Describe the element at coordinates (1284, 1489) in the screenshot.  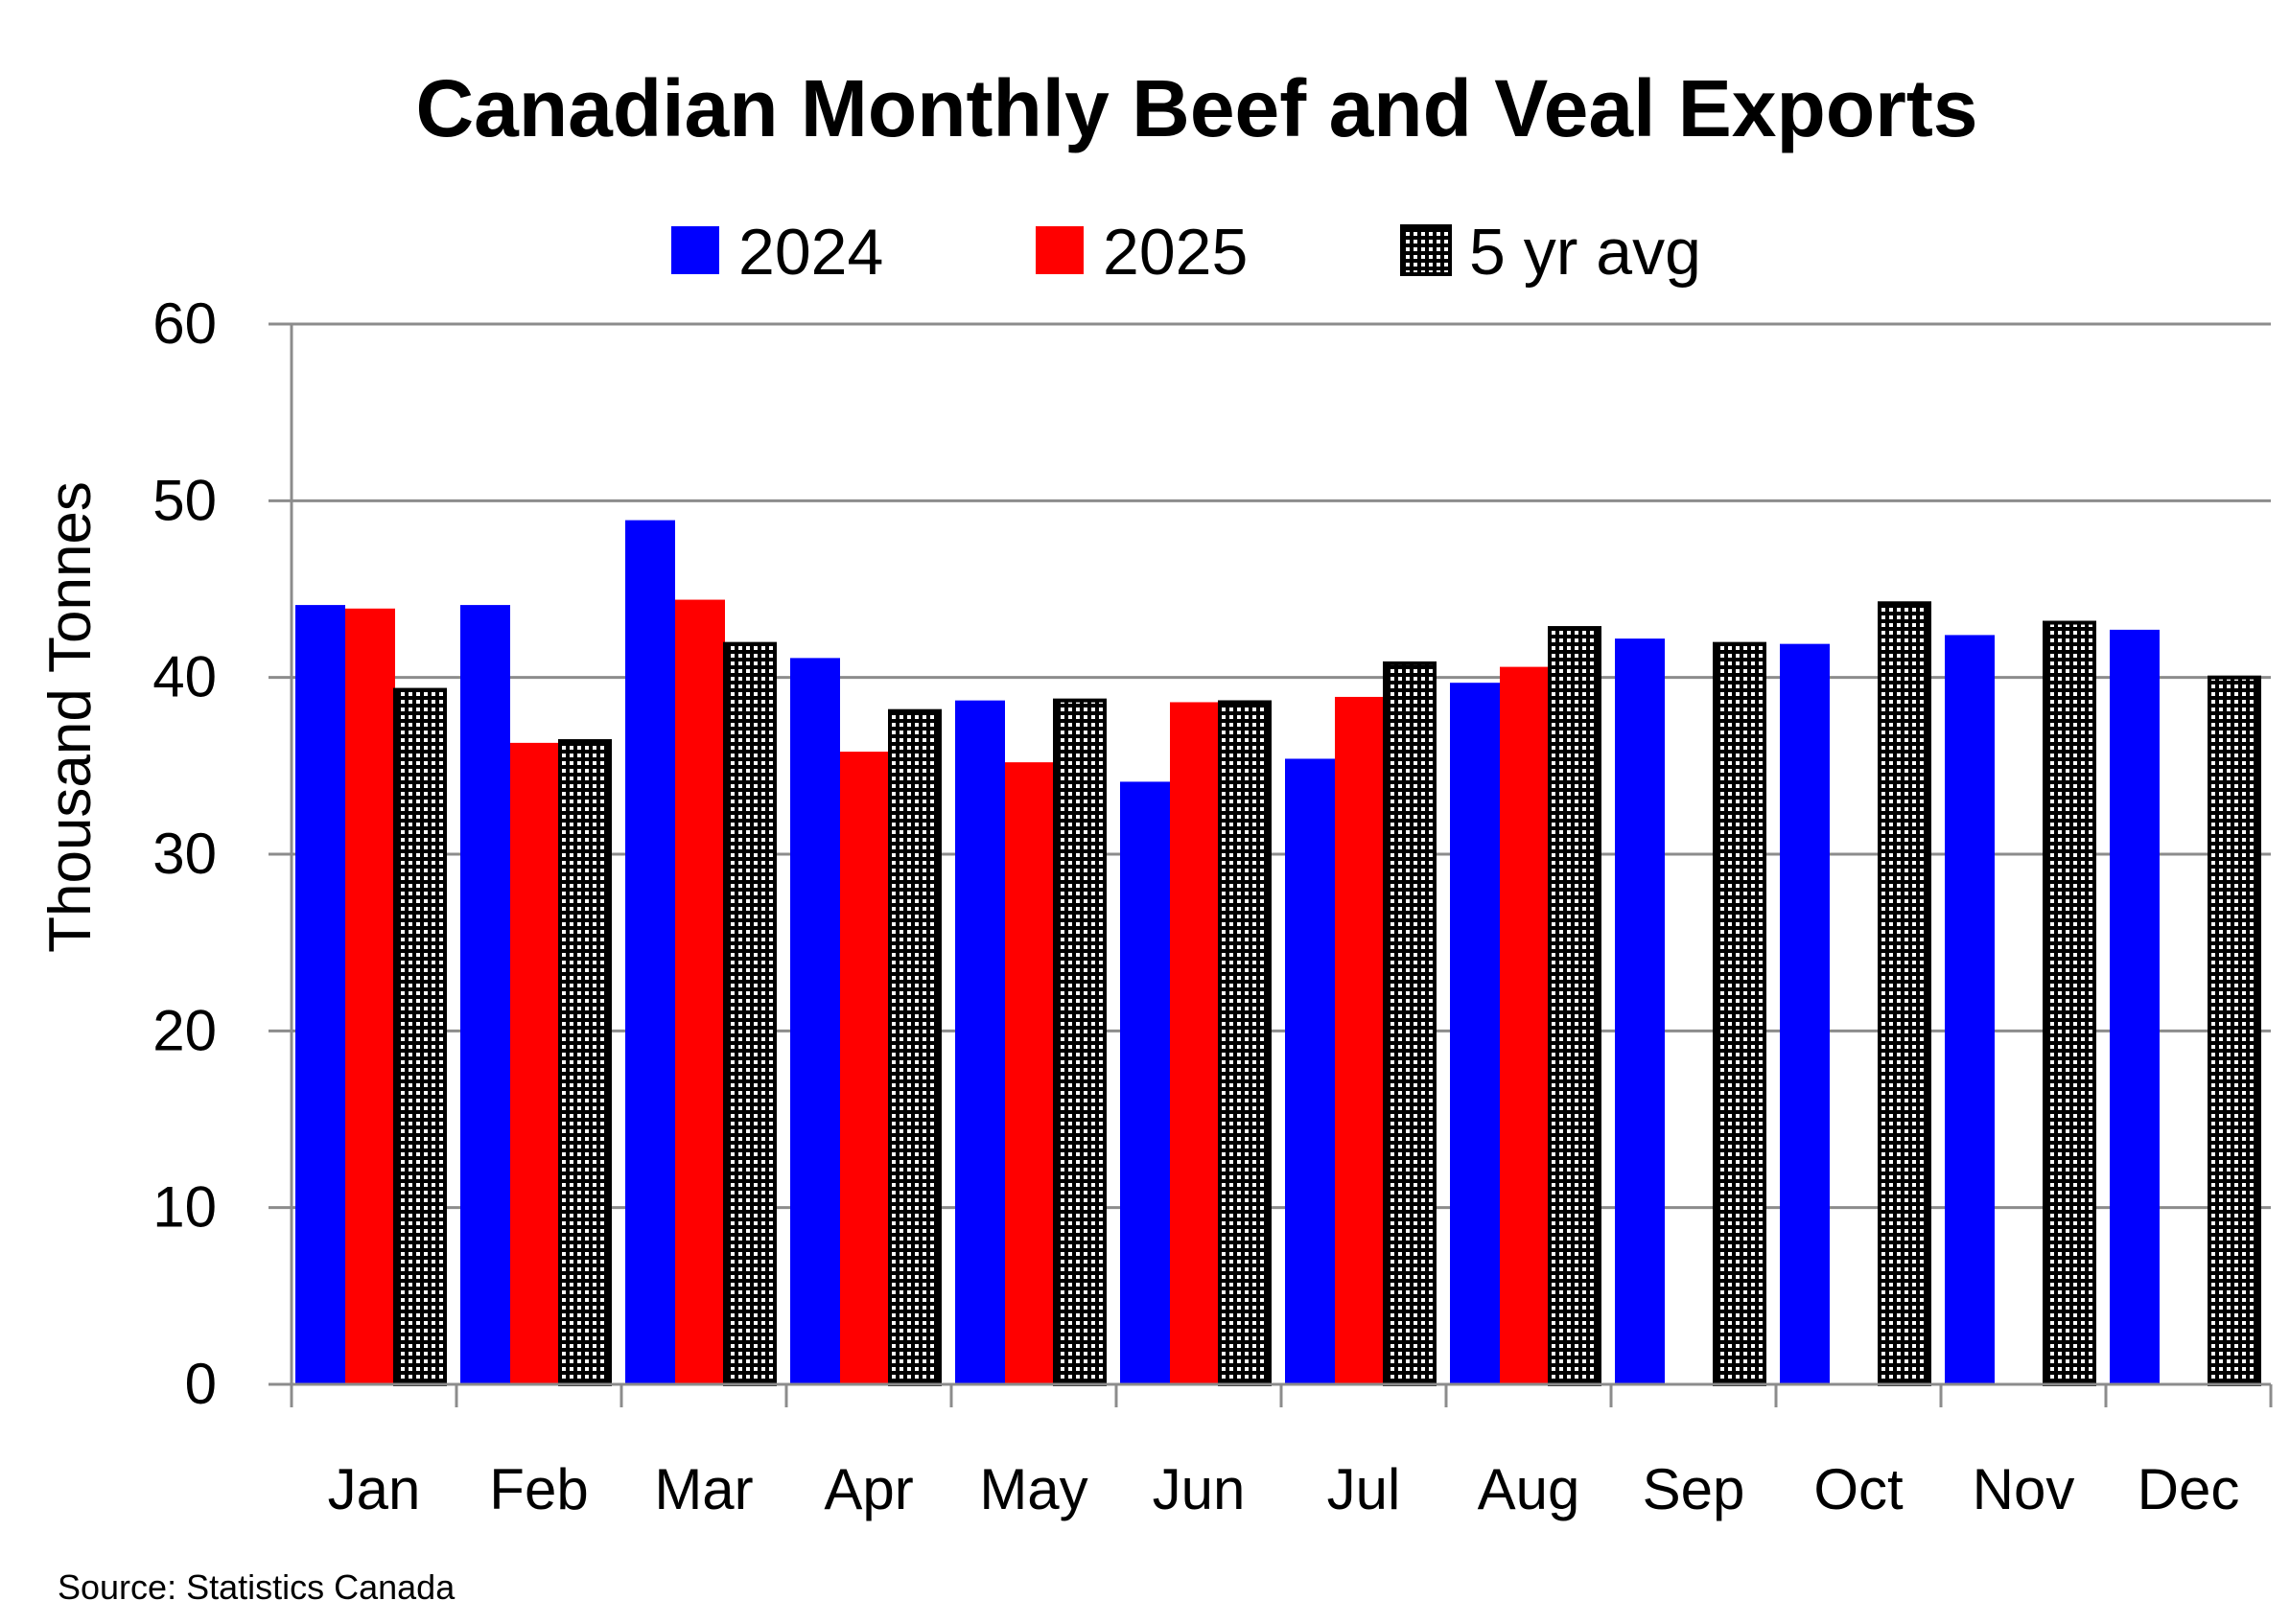
I see `x-tick-labels: Jan Feb Mar Apr May Jun Jul Aug Sep Oct Nov Dec` at that location.